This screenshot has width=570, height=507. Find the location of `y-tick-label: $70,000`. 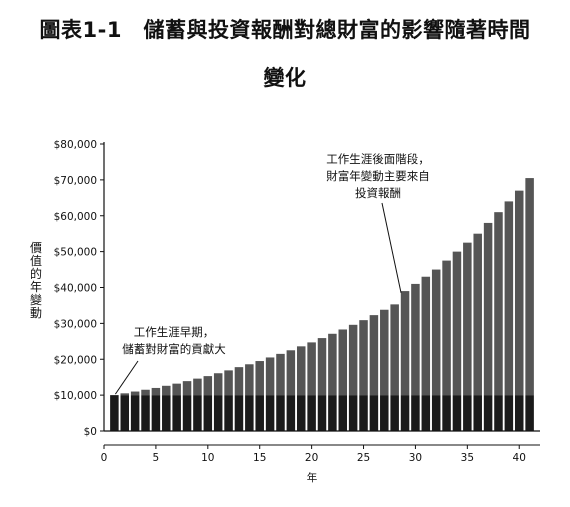

y-tick-label: $70,000 is located at coordinates (75, 181).